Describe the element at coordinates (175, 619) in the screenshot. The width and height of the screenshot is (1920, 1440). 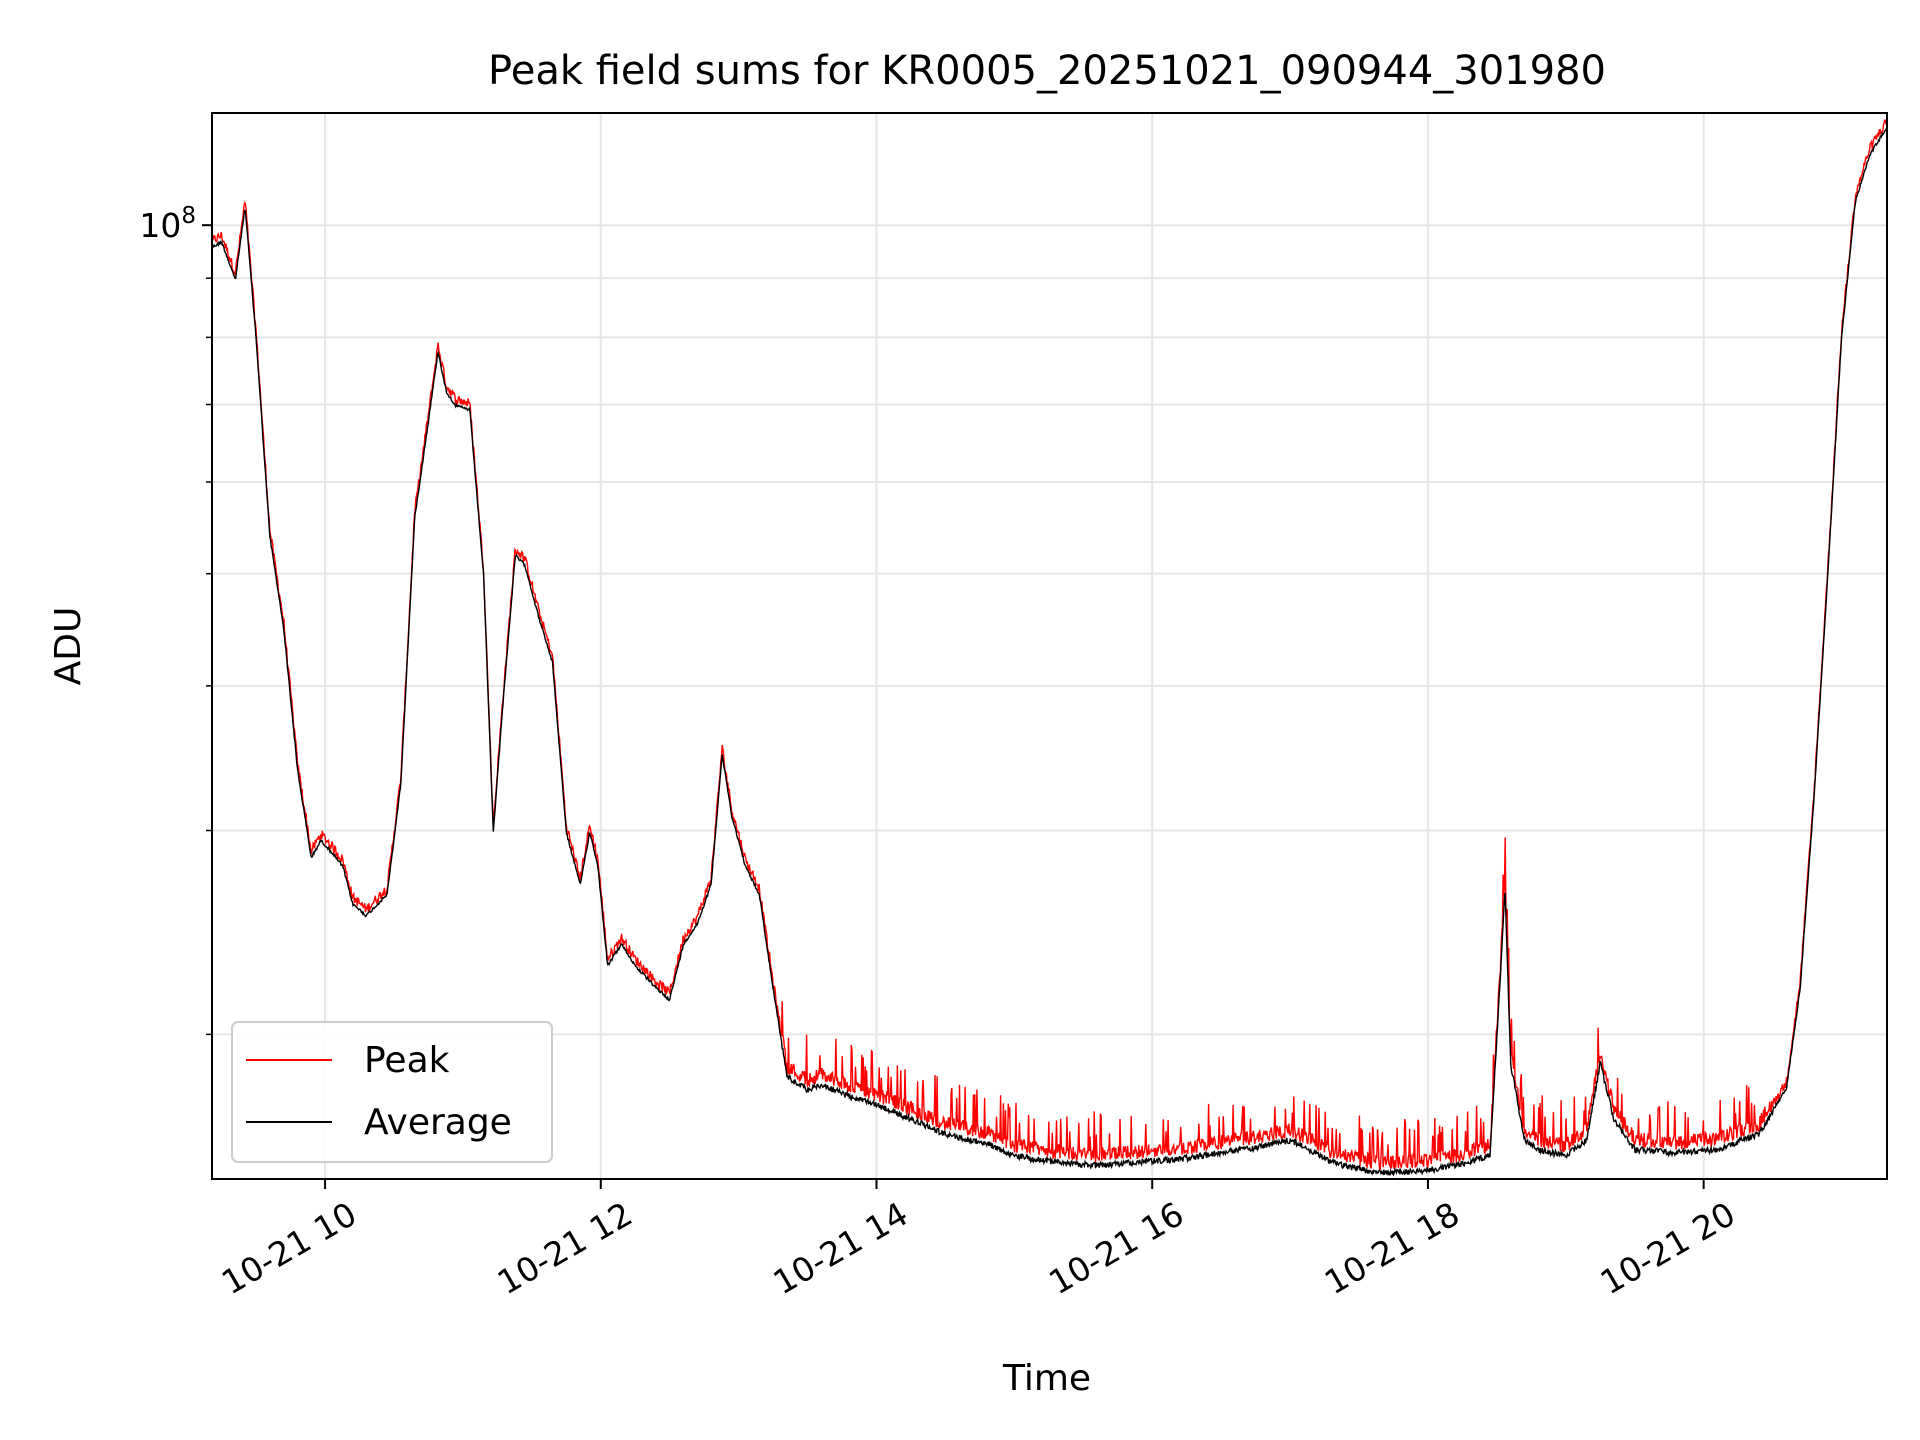
I see `y-axis: 108` at that location.